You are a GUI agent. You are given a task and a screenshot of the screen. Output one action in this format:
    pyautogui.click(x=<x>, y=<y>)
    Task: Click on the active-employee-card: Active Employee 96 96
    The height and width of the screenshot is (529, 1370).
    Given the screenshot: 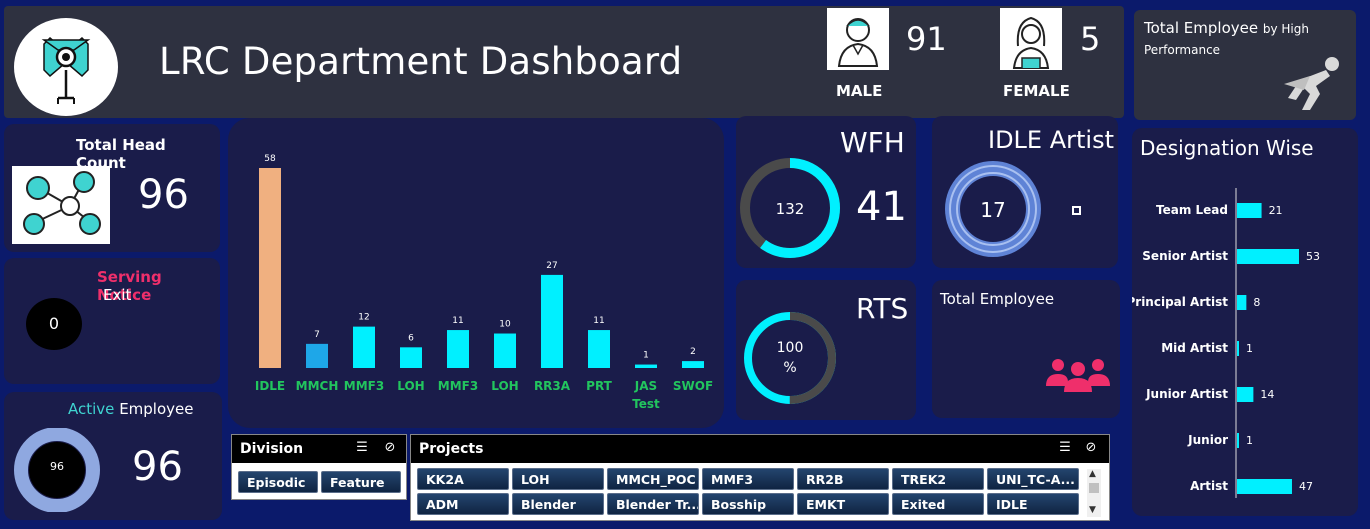 What is the action you would take?
    pyautogui.click(x=113, y=456)
    